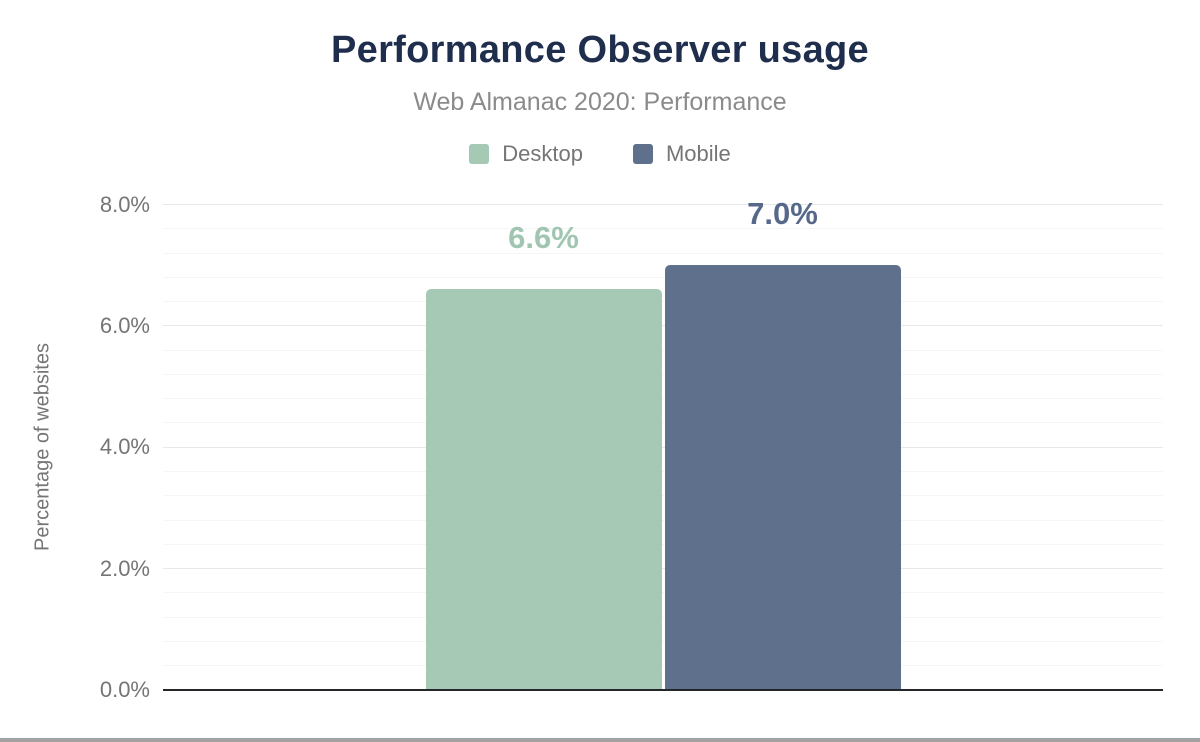 Image resolution: width=1200 pixels, height=742 pixels. What do you see at coordinates (600, 154) in the screenshot?
I see `legend: Desktop Mobile` at bounding box center [600, 154].